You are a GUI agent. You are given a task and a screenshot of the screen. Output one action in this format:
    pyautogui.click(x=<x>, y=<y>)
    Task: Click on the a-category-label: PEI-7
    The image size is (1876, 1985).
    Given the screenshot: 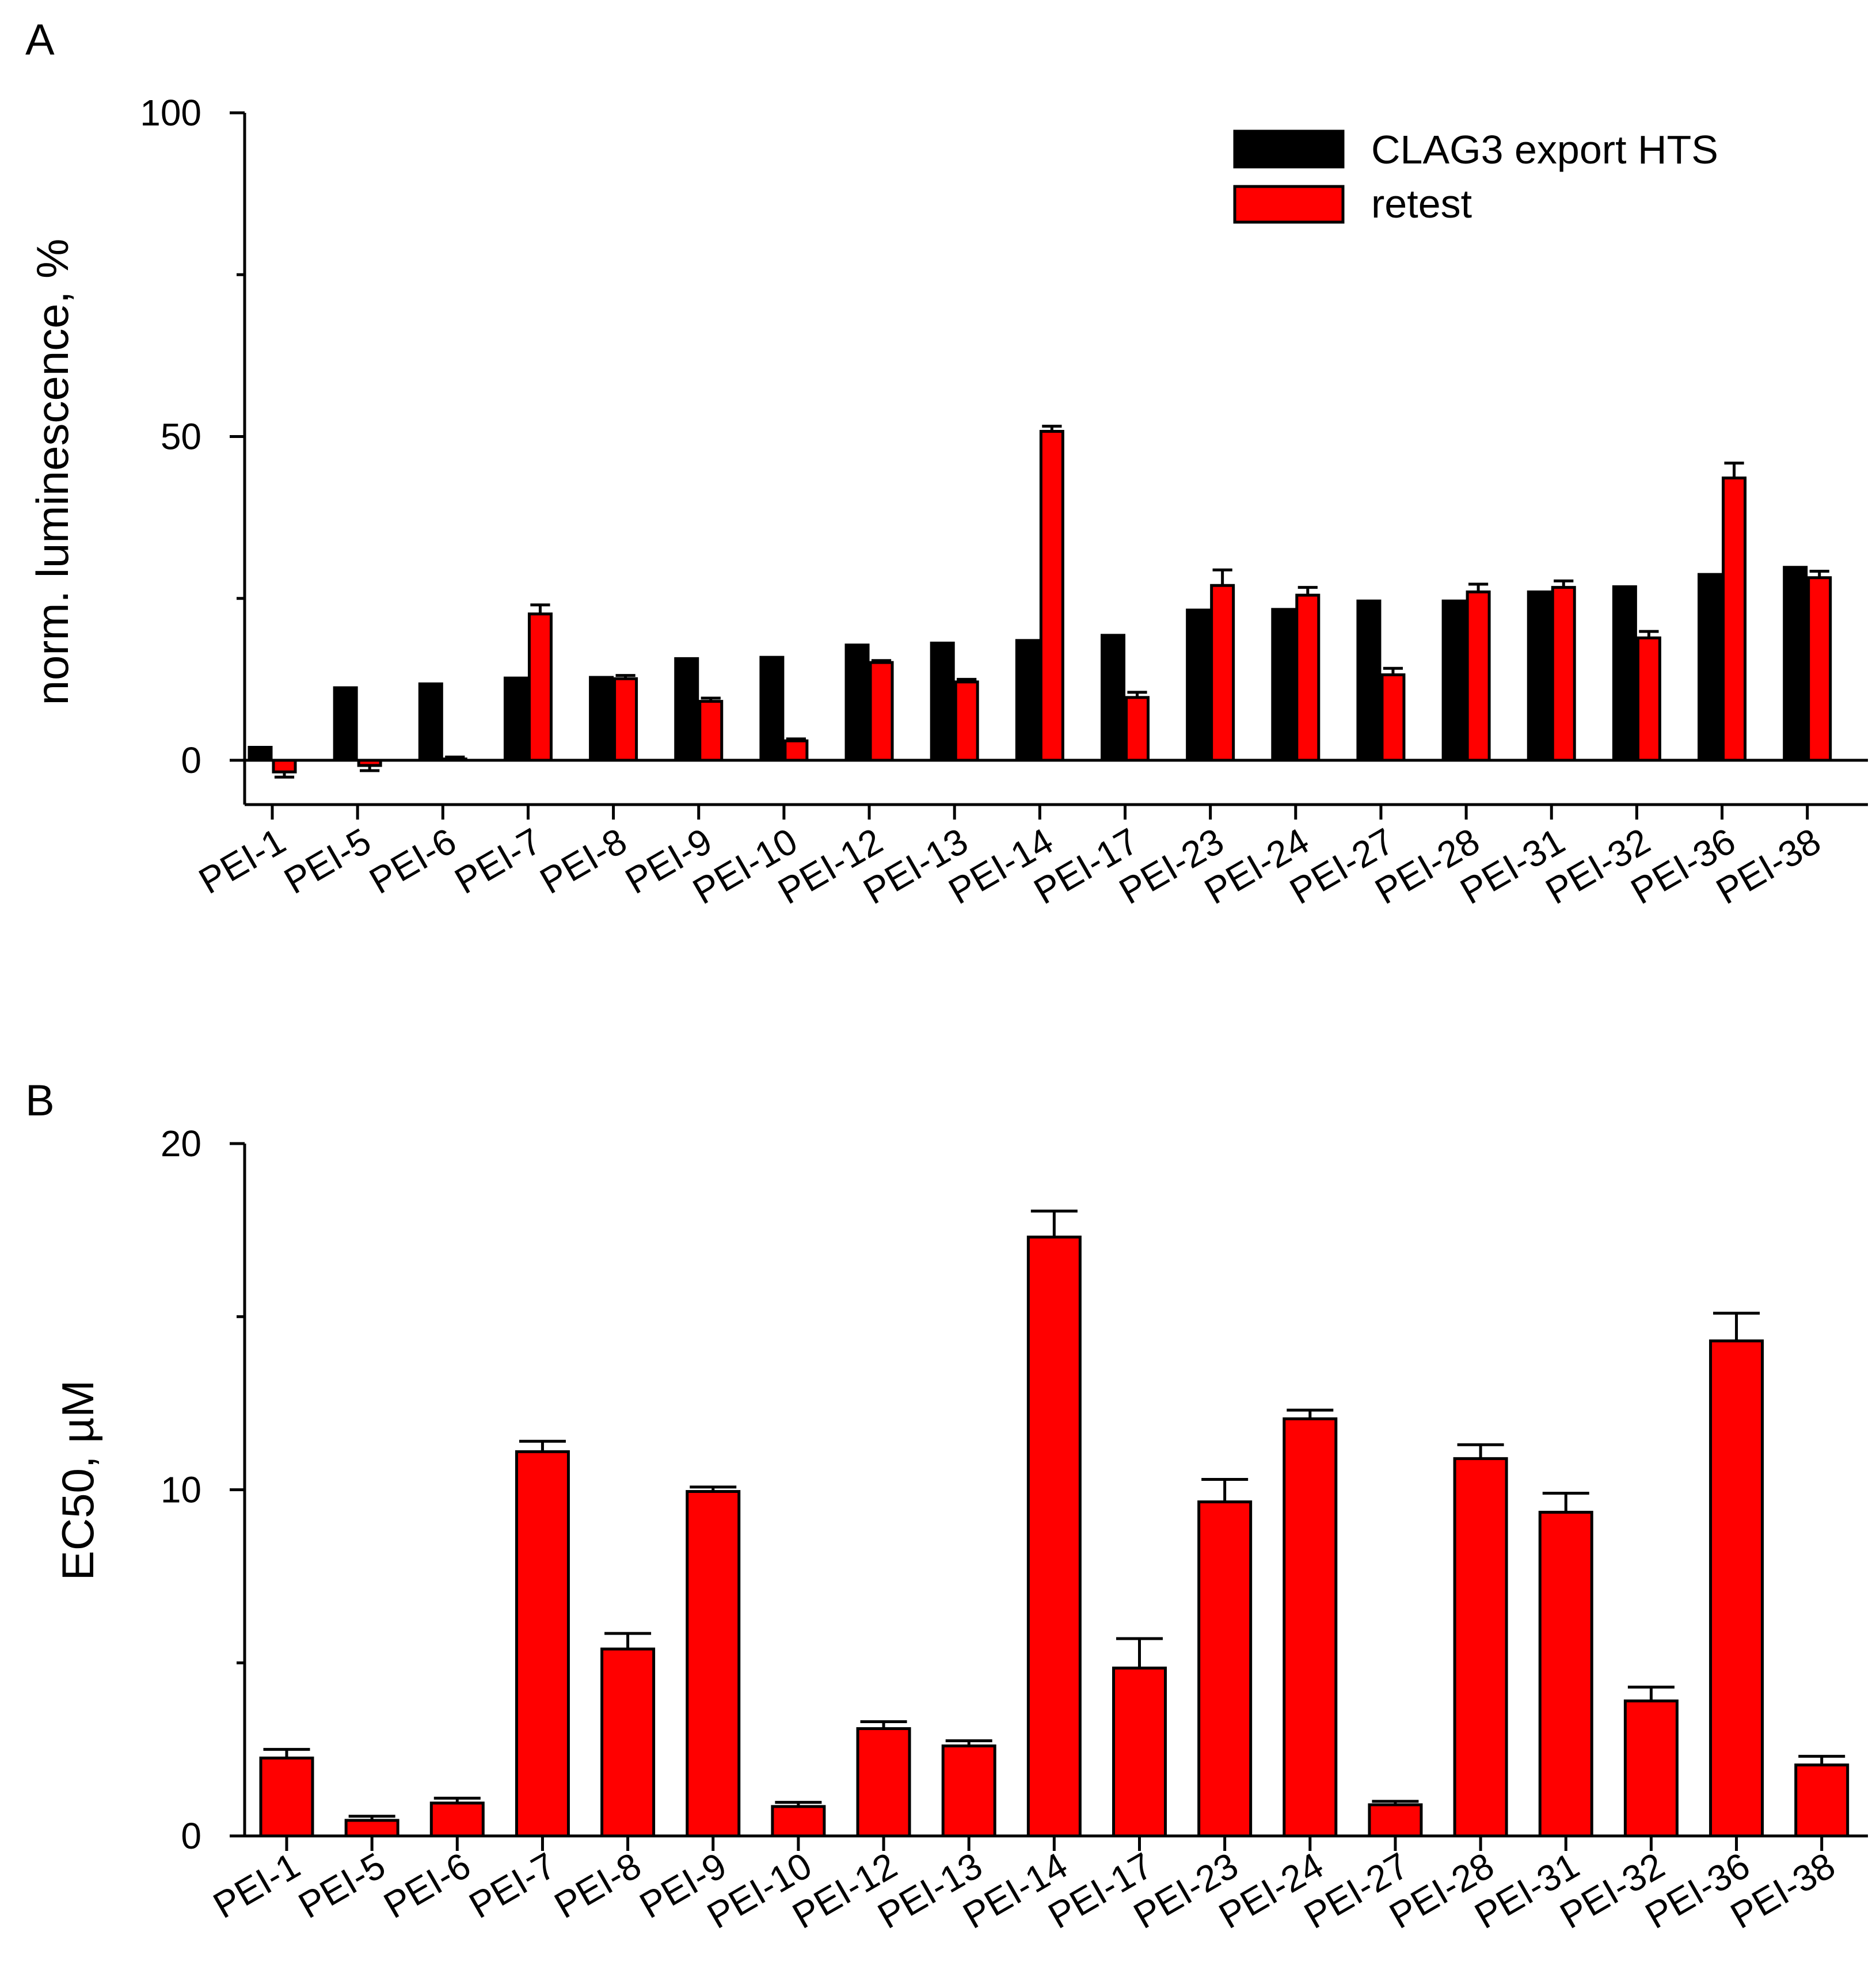 What is the action you would take?
    pyautogui.click(x=499, y=861)
    